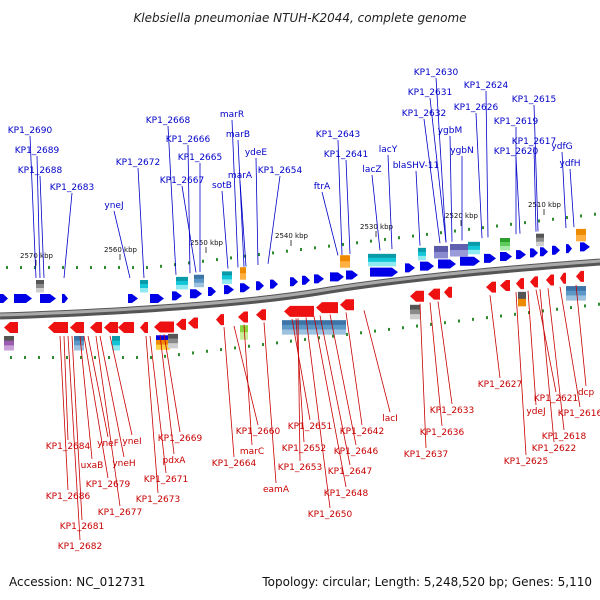 This screenshot has height=600, width=600. What do you see at coordinates (486, 86) in the screenshot?
I see `gene-label: KP1_2624` at bounding box center [486, 86].